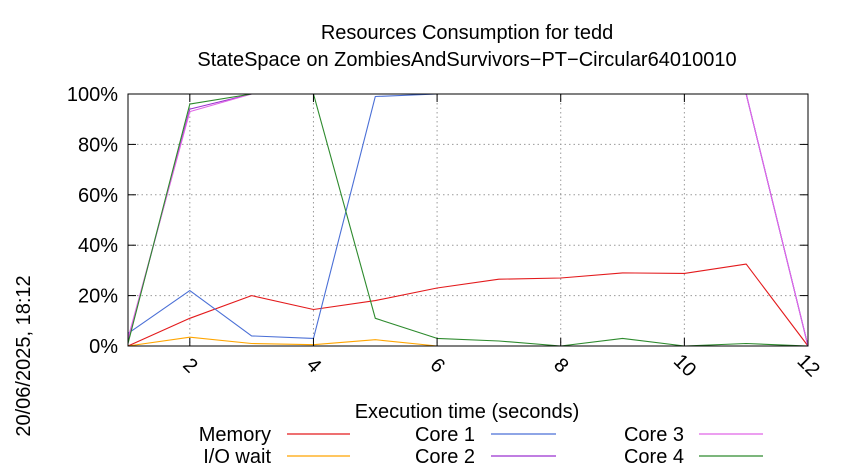  Describe the element at coordinates (560, 365) in the screenshot. I see `x-tick-label: 8` at that location.